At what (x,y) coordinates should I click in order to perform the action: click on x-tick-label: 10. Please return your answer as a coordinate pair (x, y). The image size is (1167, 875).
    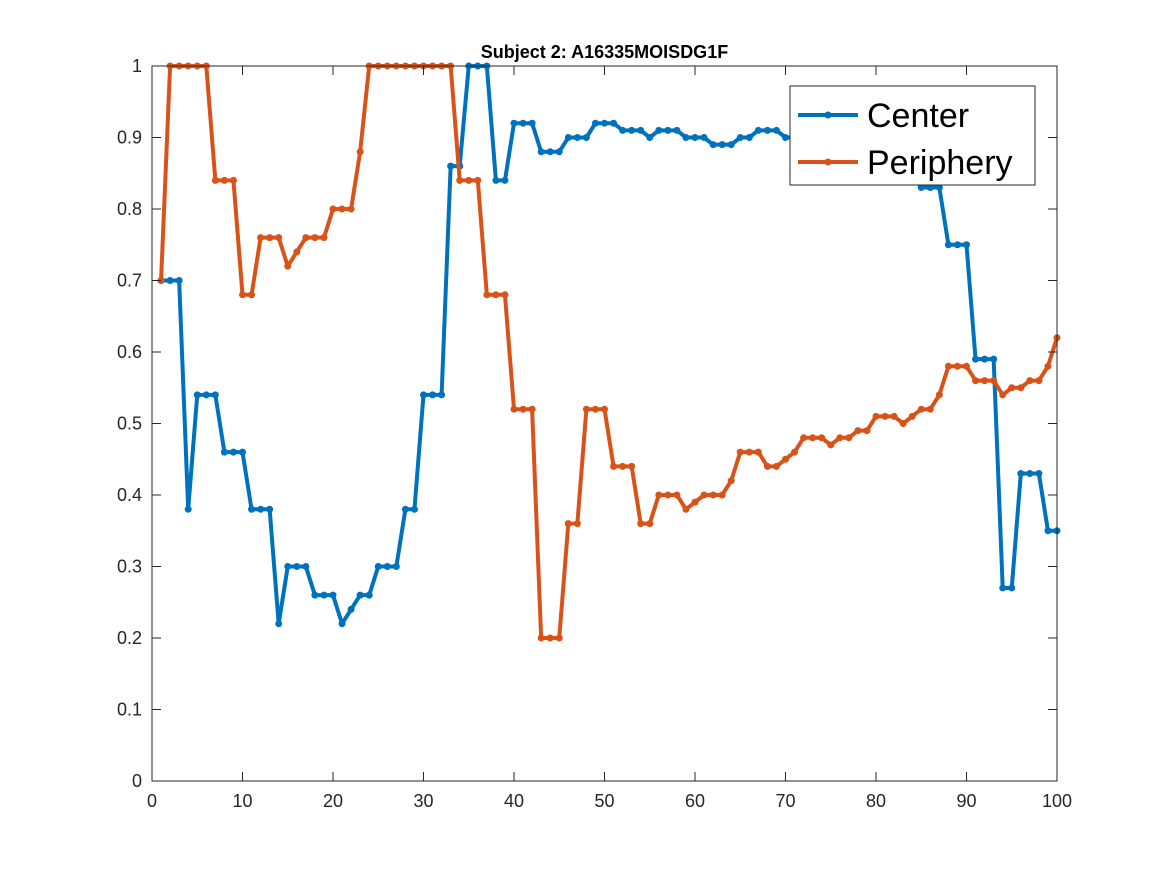
    Looking at the image, I should click on (242, 801).